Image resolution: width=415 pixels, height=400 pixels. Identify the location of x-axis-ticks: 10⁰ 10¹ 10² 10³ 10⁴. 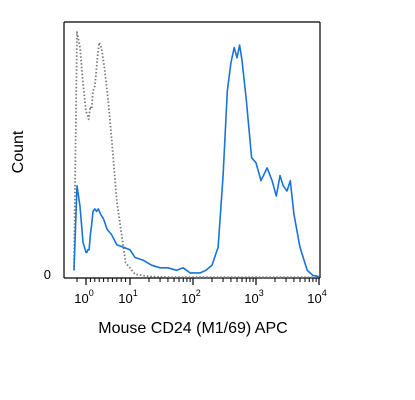
(200, 292).